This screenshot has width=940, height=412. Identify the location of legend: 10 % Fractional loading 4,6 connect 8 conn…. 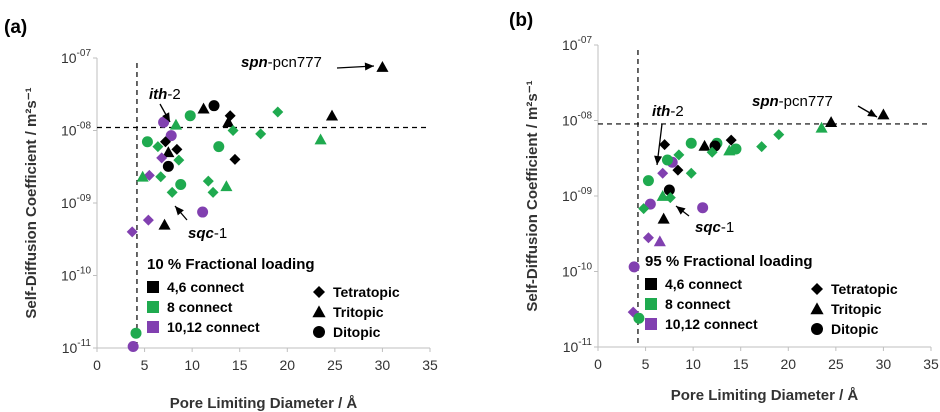
(273, 298).